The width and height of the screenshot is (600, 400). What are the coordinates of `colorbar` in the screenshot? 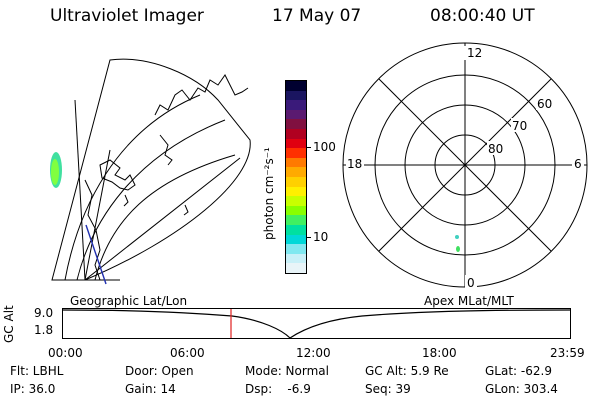 It's located at (296, 177).